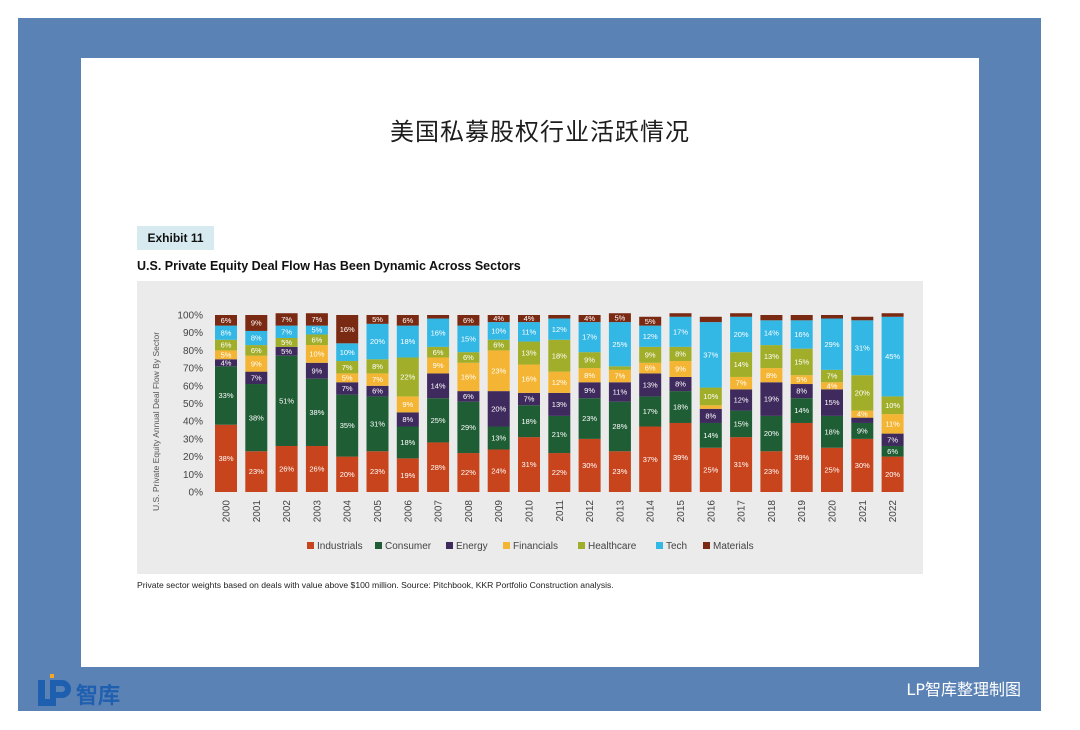 The width and height of the screenshot is (1080, 730). What do you see at coordinates (472, 546) in the screenshot?
I see `legend-label-energy: Energy` at bounding box center [472, 546].